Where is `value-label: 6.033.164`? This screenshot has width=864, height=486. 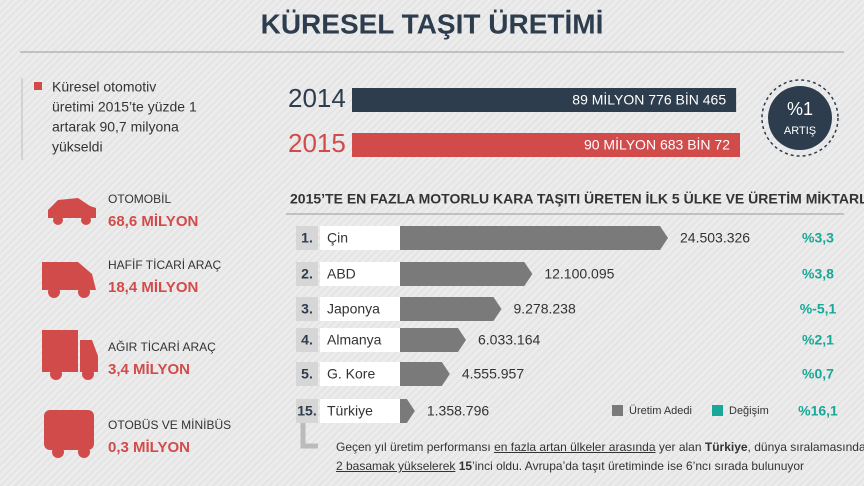 value-label: 6.033.164 is located at coordinates (509, 340).